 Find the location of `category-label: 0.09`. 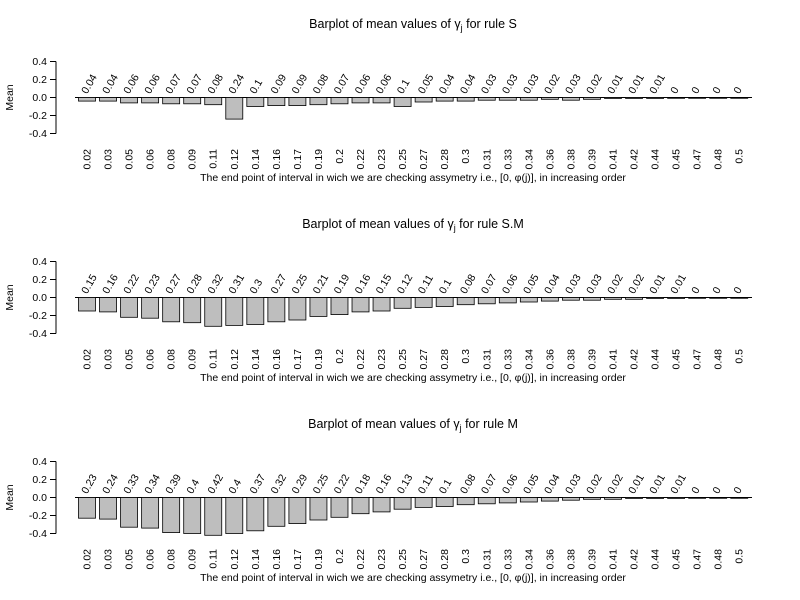

category-label: 0.09 is located at coordinates (193, 359).